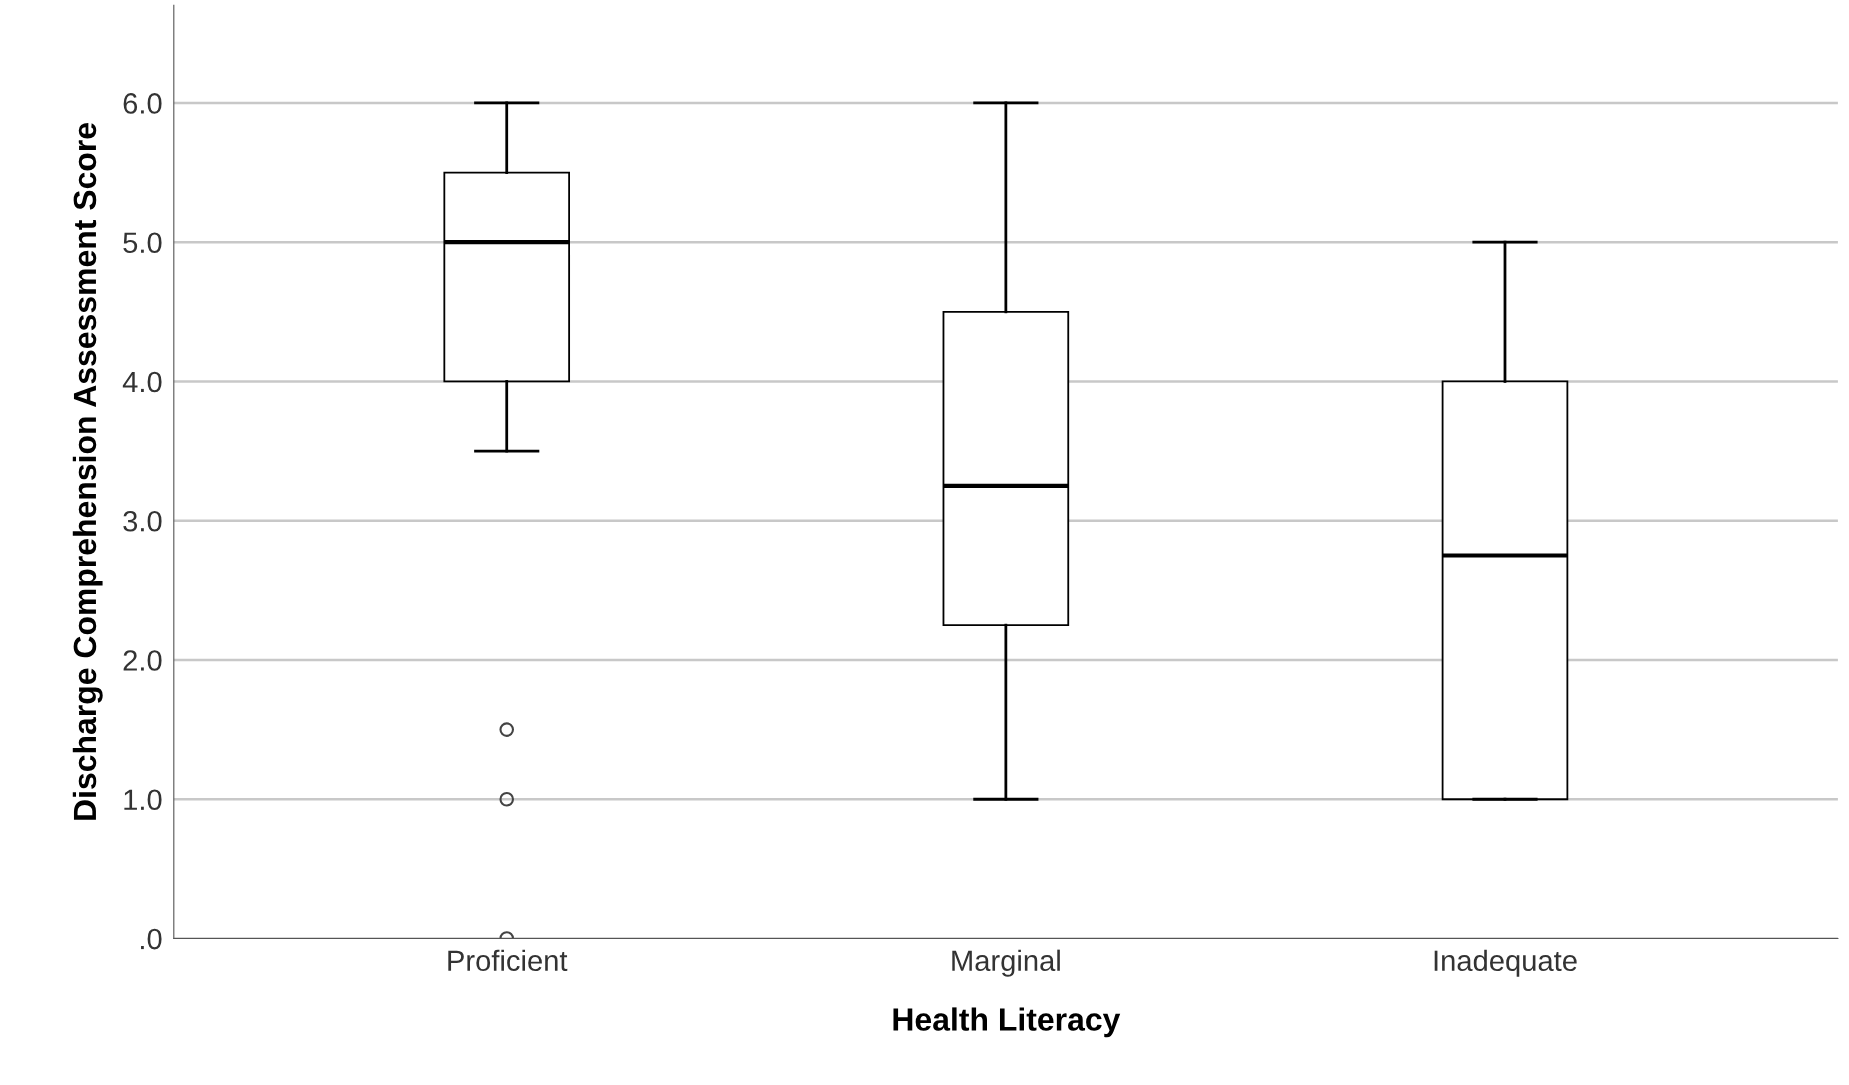 This screenshot has width=1849, height=1085. What do you see at coordinates (142, 660) in the screenshot?
I see `y-tick-label: 2.0` at bounding box center [142, 660].